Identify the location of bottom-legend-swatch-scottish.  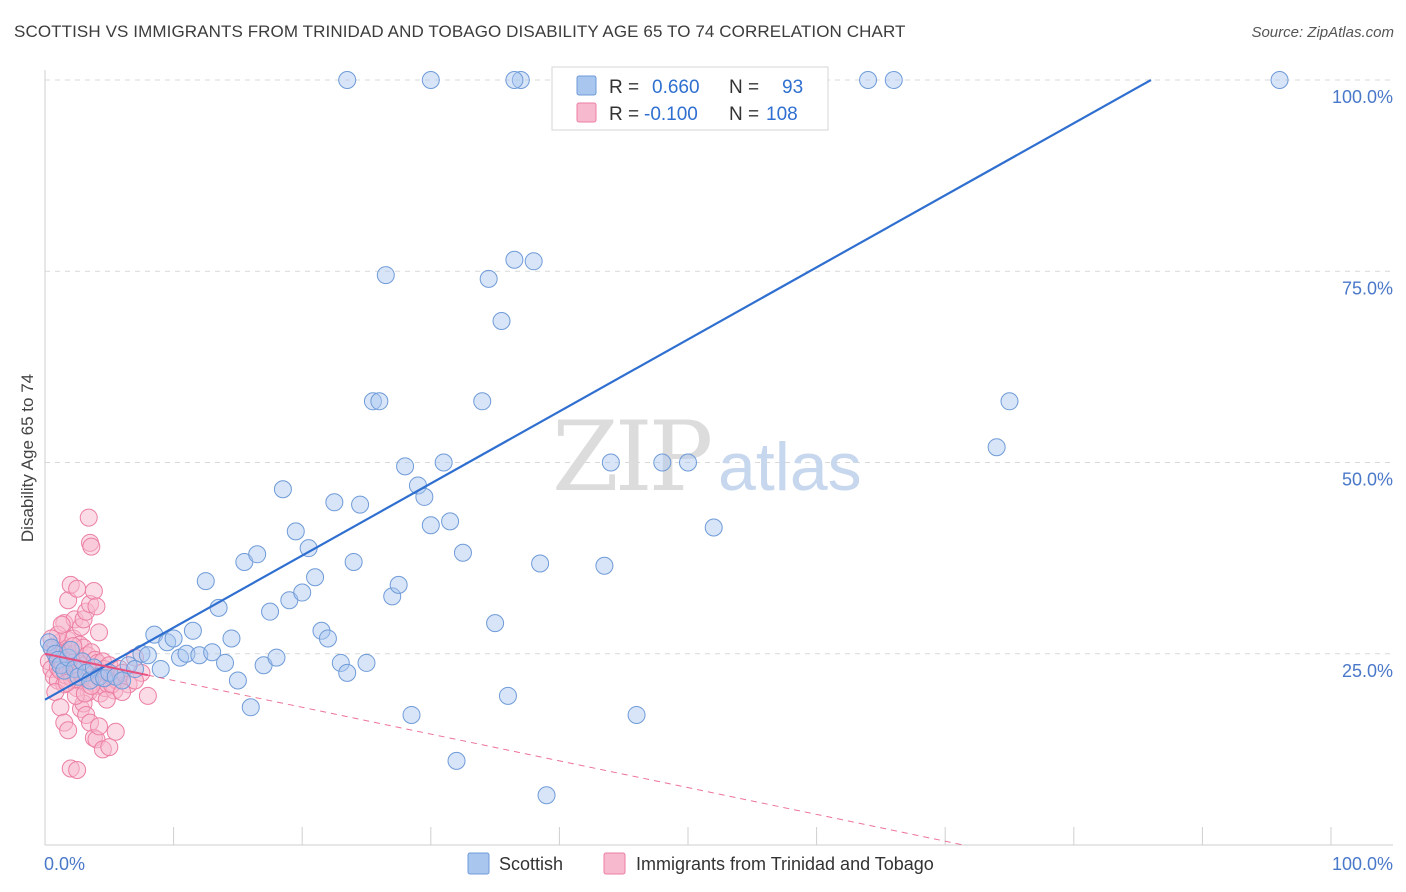
(478, 863).